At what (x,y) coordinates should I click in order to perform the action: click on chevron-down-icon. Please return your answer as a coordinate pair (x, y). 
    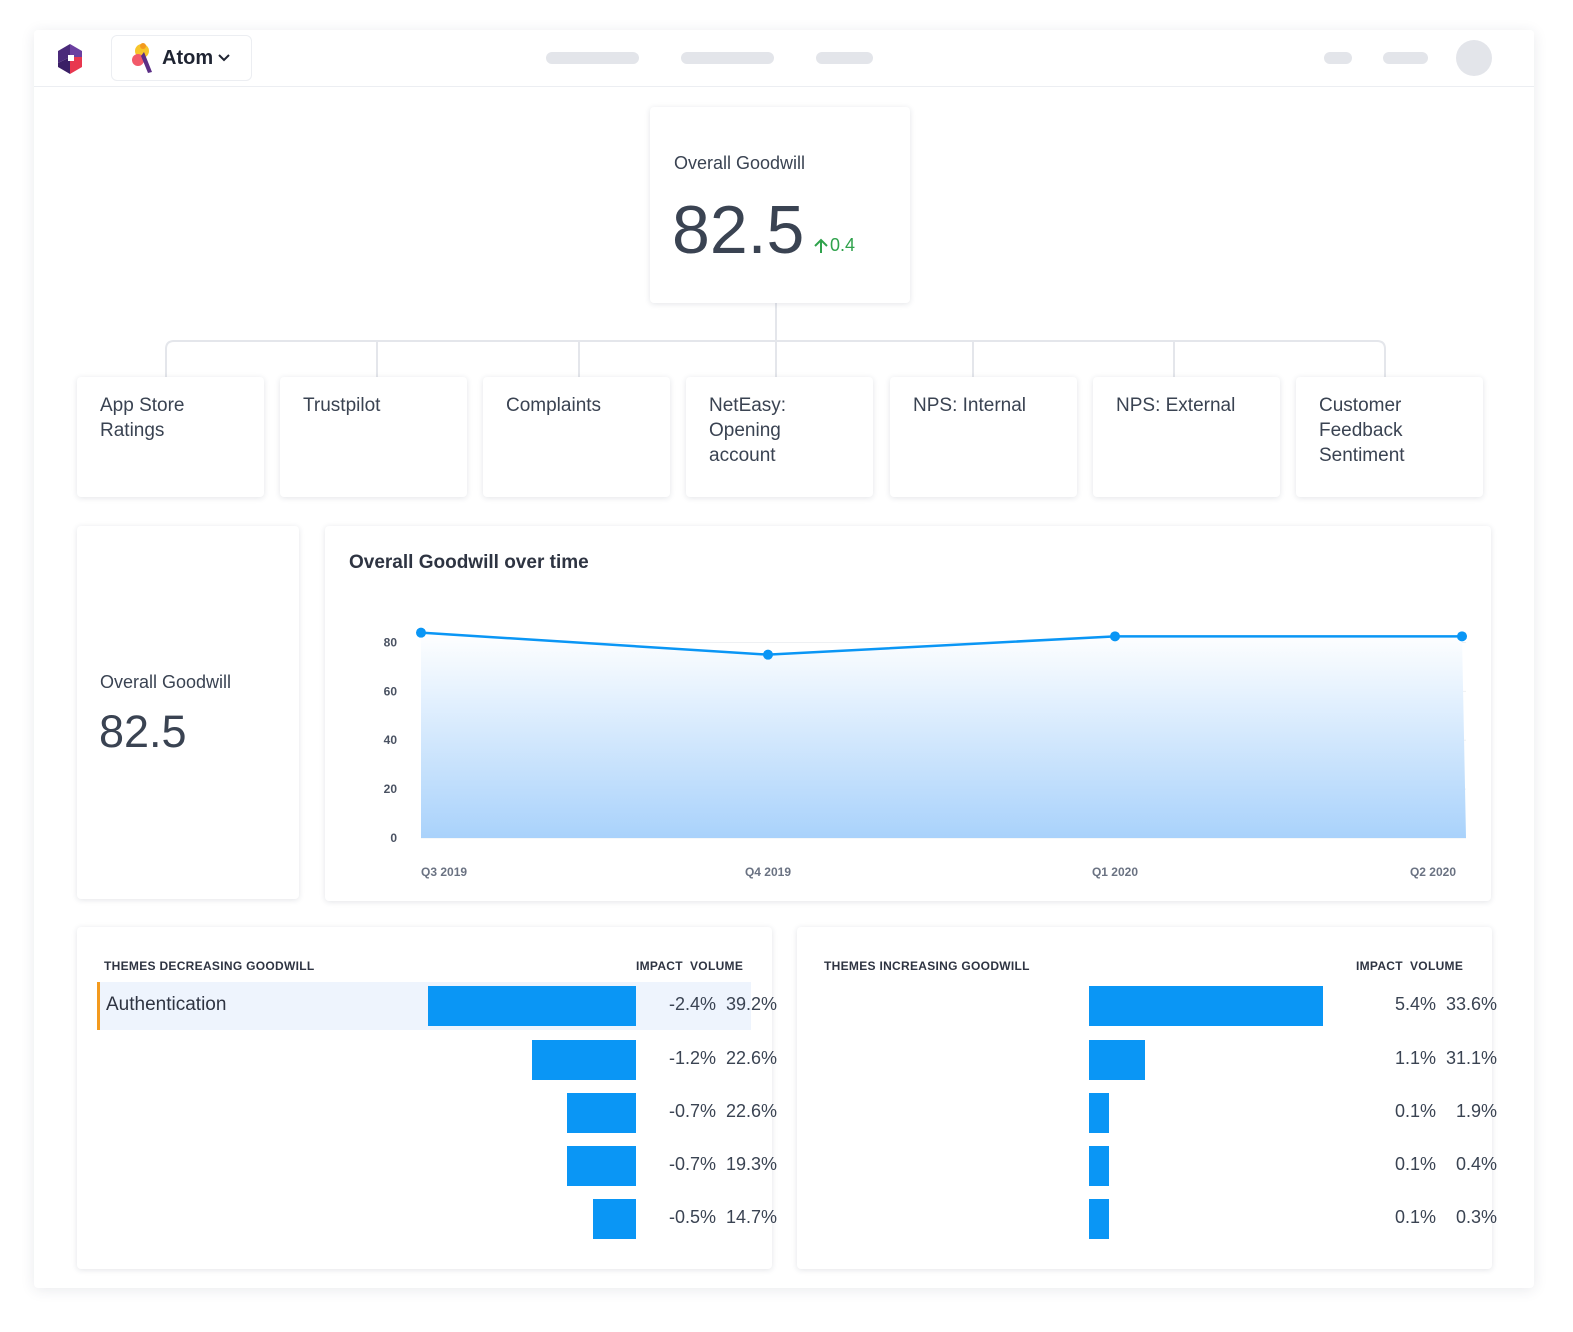
    Looking at the image, I should click on (224, 58).